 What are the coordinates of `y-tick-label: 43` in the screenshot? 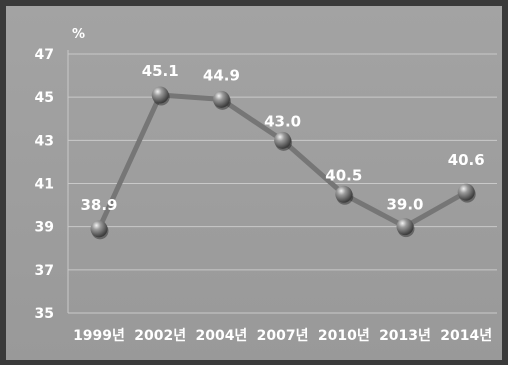 It's located at (44, 141).